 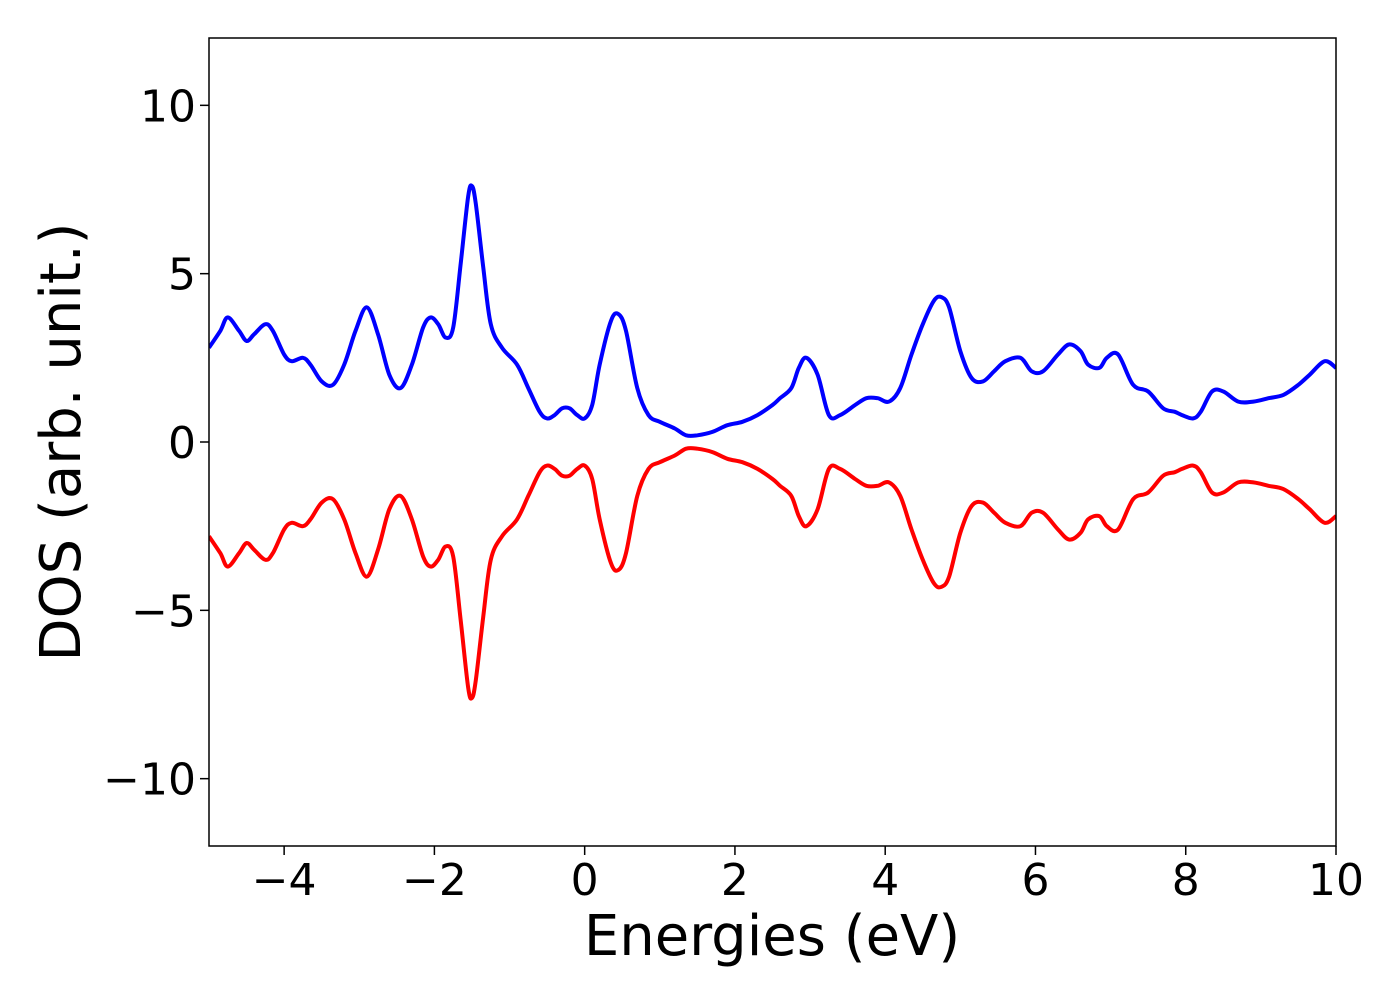 I want to click on y-tick-label: 0, so click(x=182, y=443).